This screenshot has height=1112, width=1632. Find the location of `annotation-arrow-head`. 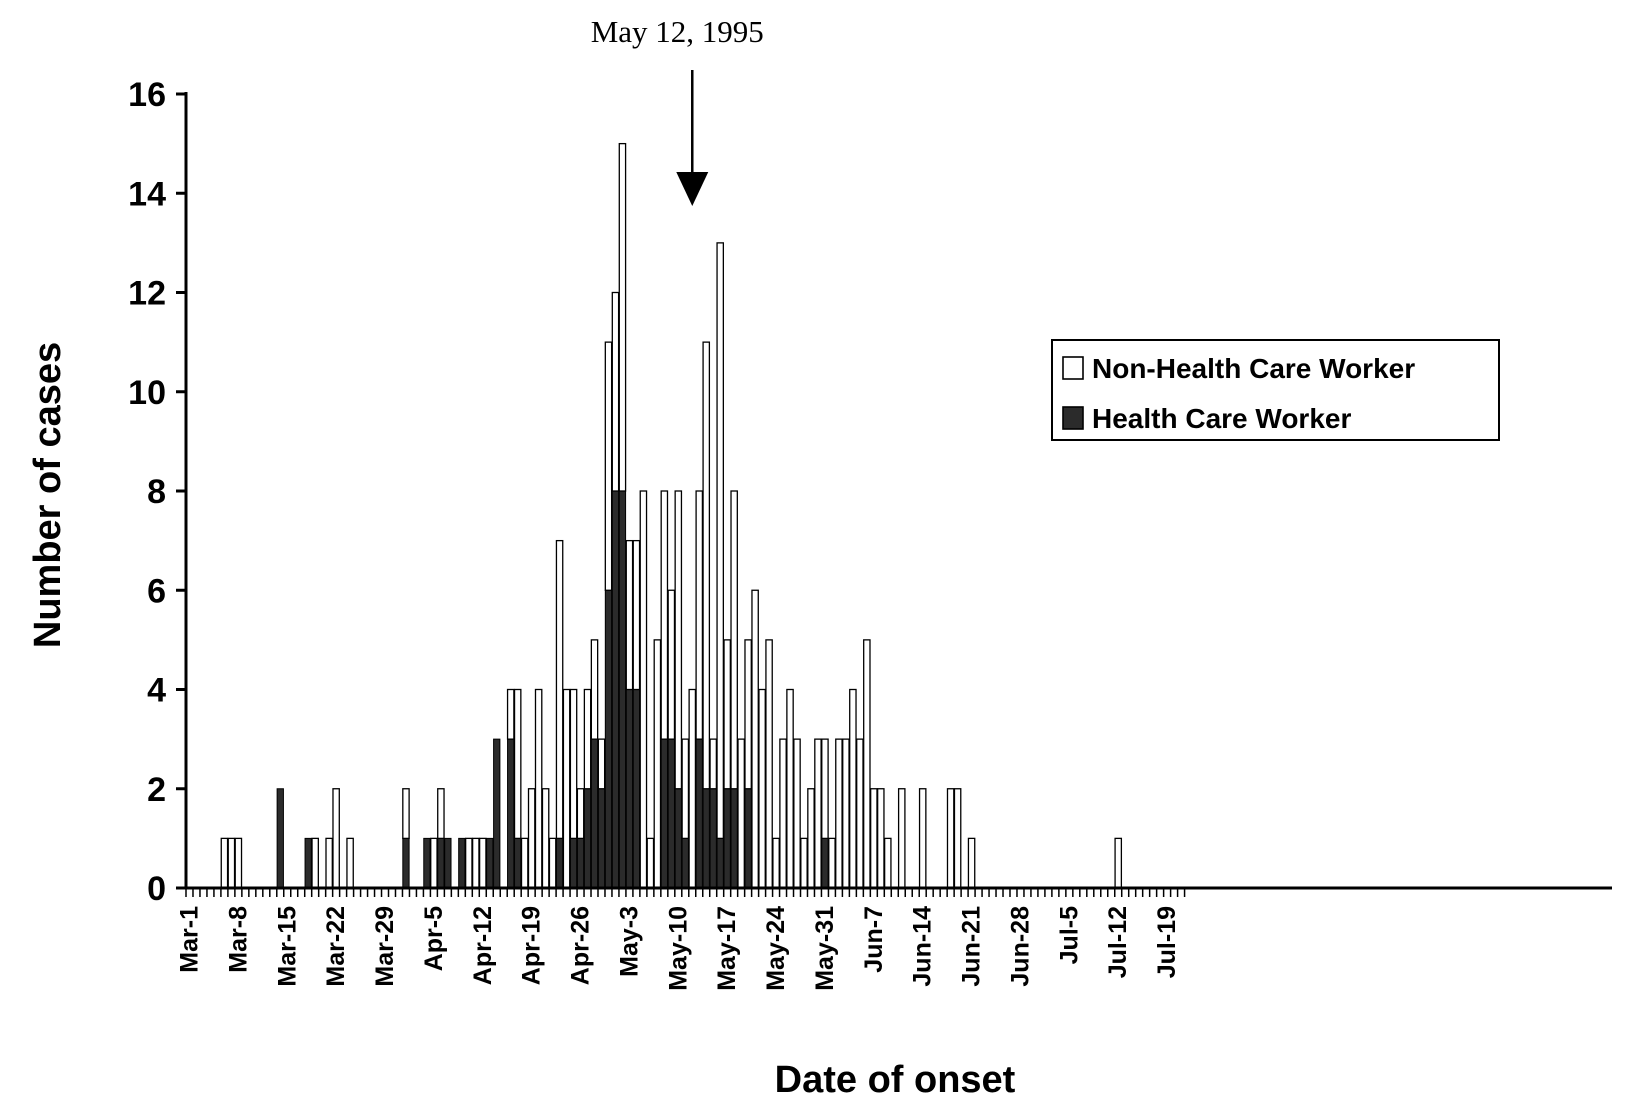

annotation-arrow-head is located at coordinates (692, 189).